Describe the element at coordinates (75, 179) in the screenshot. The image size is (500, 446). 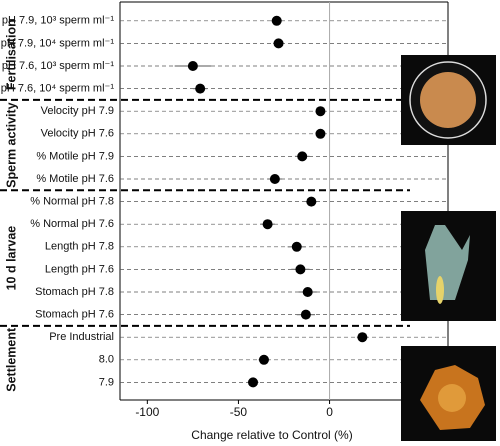
I see `y-tick-label: % Motile pH 7.6` at that location.